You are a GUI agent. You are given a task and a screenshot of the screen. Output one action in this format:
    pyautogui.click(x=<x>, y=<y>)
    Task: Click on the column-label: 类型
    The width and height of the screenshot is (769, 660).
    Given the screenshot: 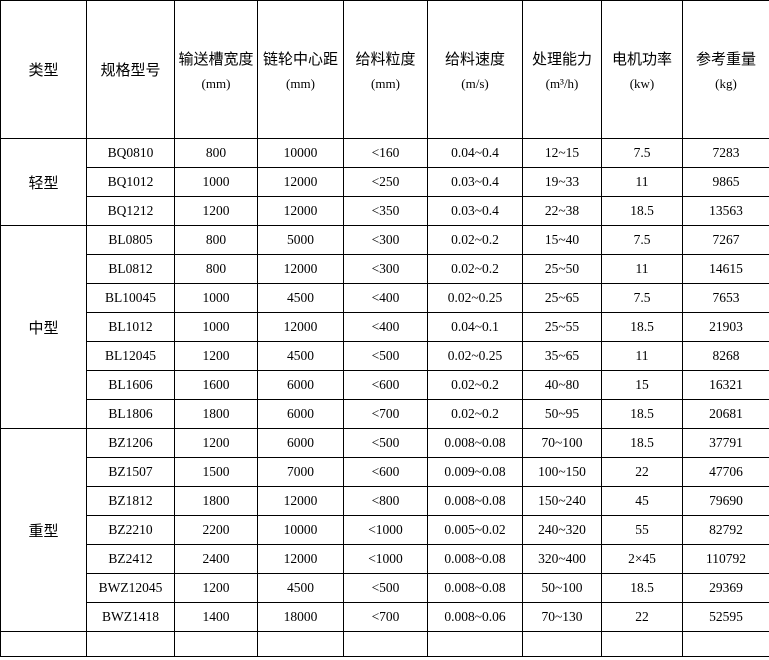 What is the action you would take?
    pyautogui.click(x=43, y=71)
    